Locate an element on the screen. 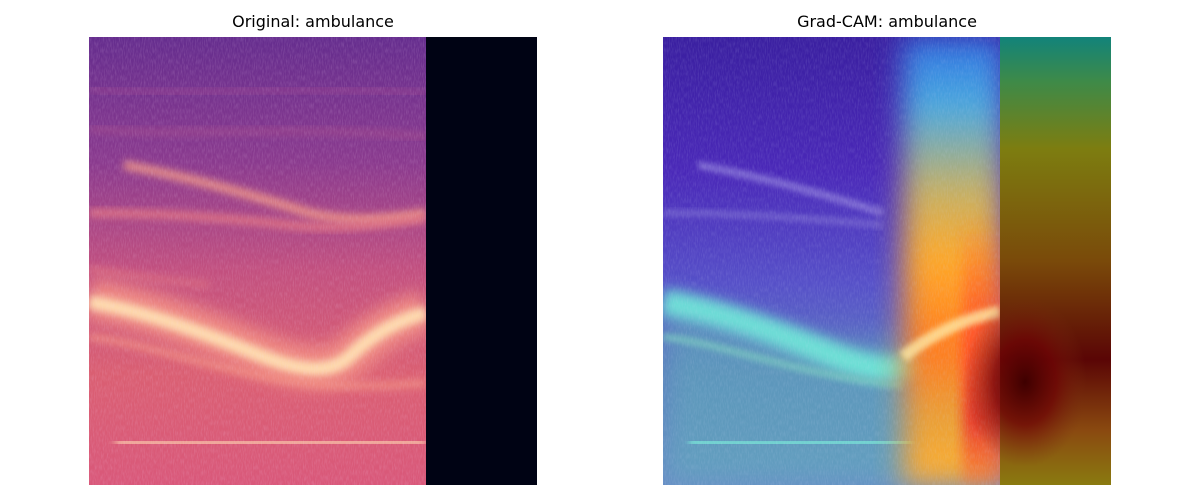  gradcam-panel-title: Grad-CAM: ambulance is located at coordinates (887, 21).